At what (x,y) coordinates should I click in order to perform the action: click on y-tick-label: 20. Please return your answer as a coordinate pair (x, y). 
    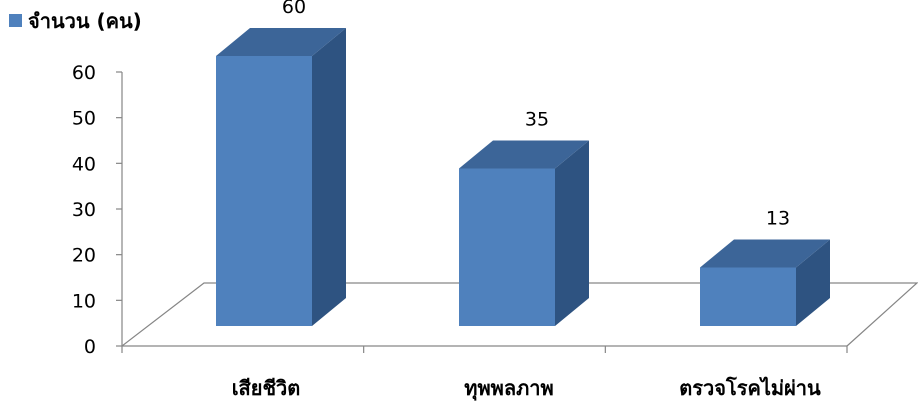
    Looking at the image, I should click on (84, 256).